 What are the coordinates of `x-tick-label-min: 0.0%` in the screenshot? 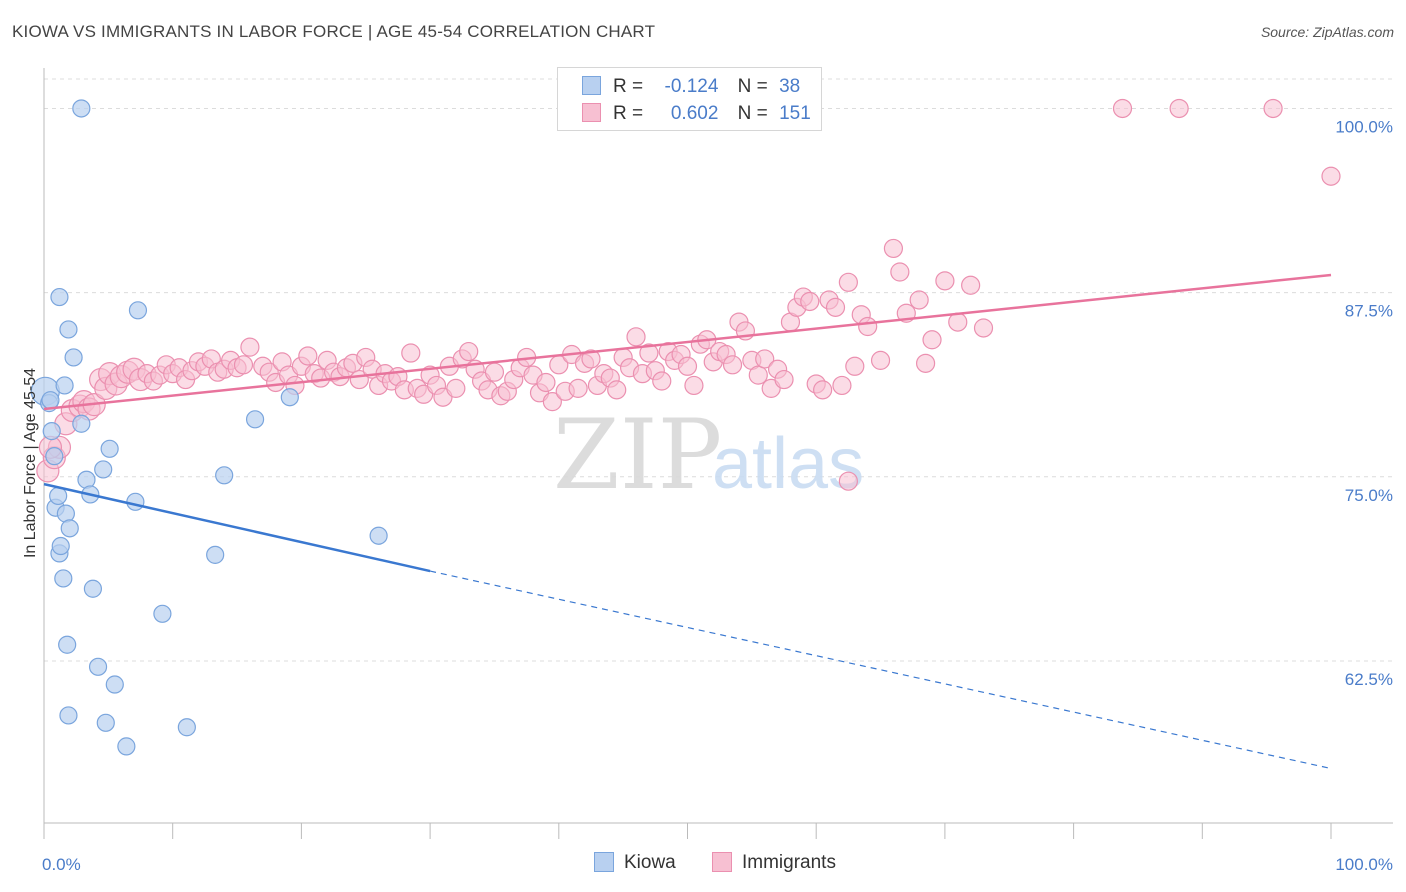 It's located at (61, 864).